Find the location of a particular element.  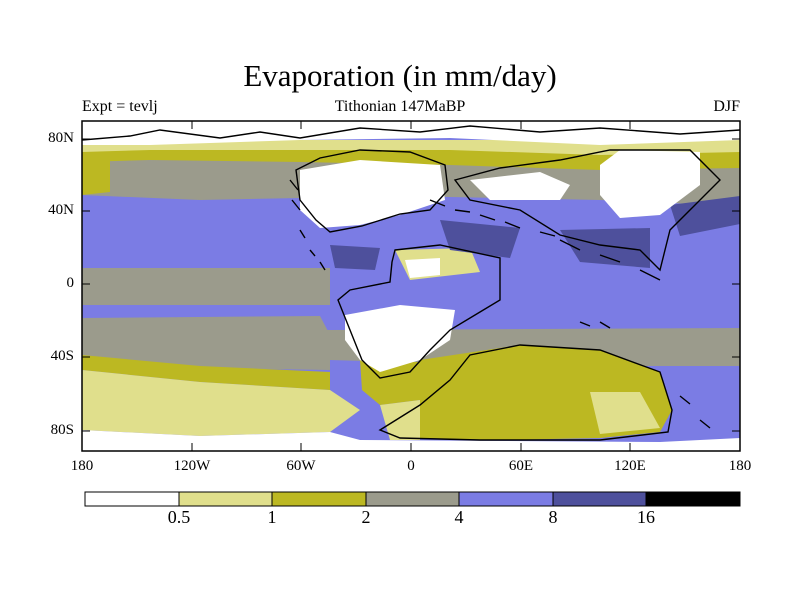

colorbar-label: 0.5 is located at coordinates (179, 517).